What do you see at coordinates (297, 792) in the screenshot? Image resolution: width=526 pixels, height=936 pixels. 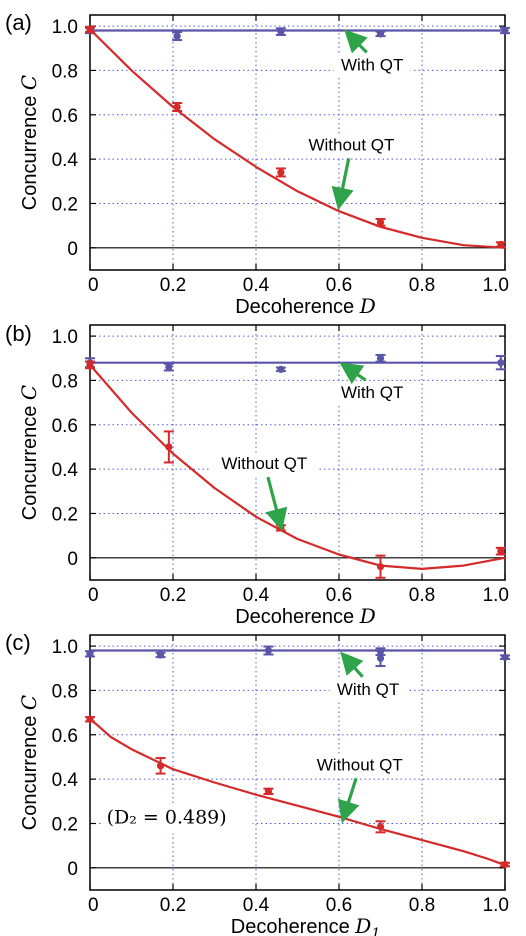 I see `fit-curve-without-qt` at bounding box center [297, 792].